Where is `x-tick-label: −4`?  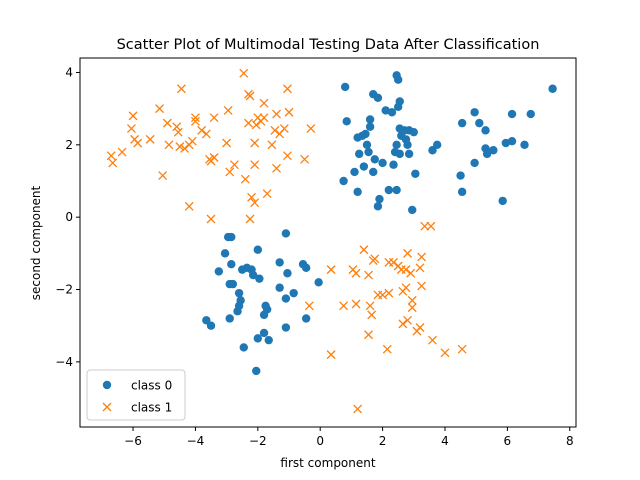 x-tick-label: −4 is located at coordinates (196, 441).